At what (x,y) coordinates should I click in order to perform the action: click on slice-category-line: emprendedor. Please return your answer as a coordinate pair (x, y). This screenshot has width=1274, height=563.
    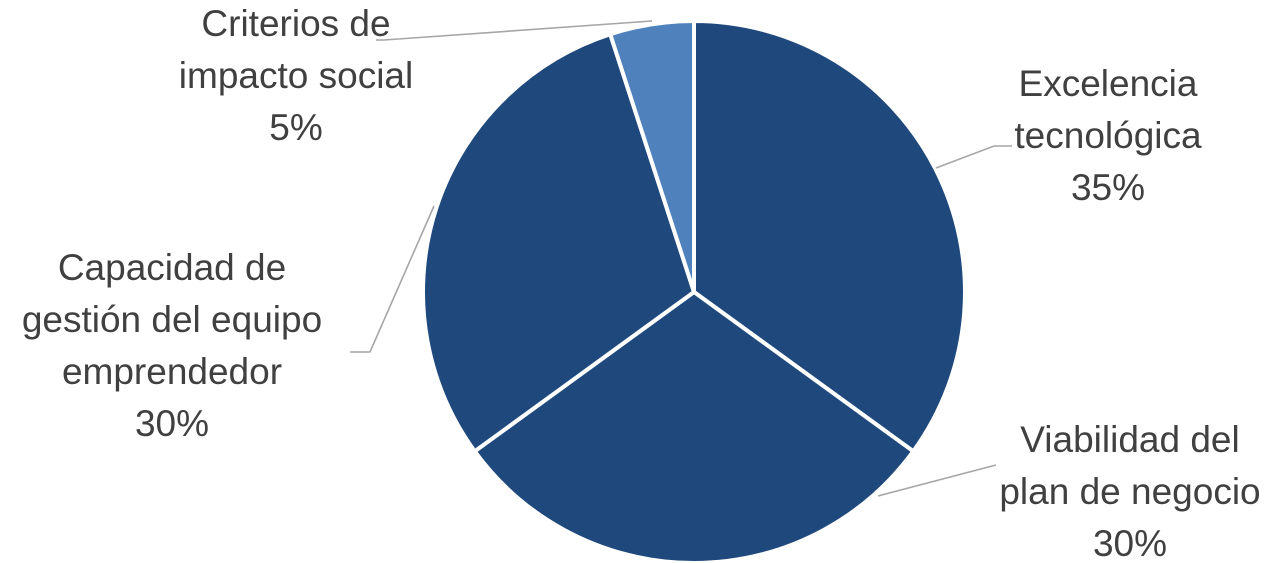
    Looking at the image, I should click on (172, 371).